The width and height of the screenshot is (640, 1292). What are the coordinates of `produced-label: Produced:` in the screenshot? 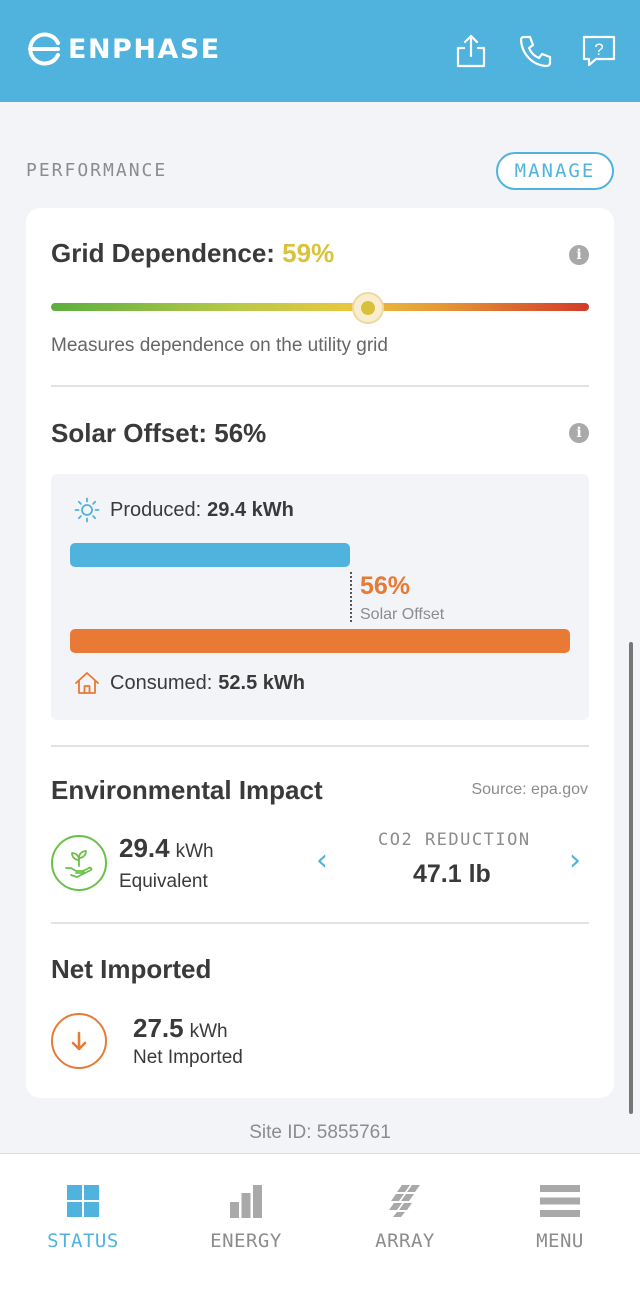 It's located at (156, 509).